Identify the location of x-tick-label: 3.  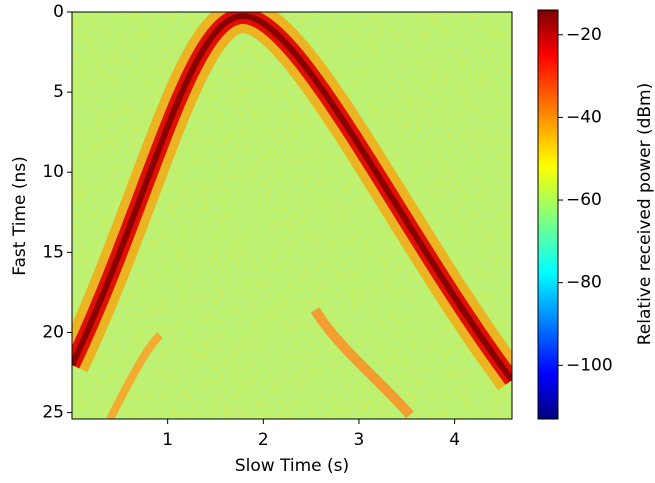
(359, 440).